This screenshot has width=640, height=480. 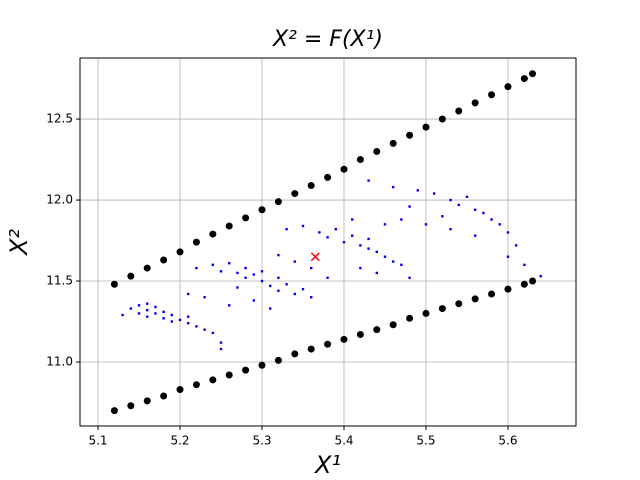 I want to click on chart-title: X² = F(X¹), so click(x=327, y=39).